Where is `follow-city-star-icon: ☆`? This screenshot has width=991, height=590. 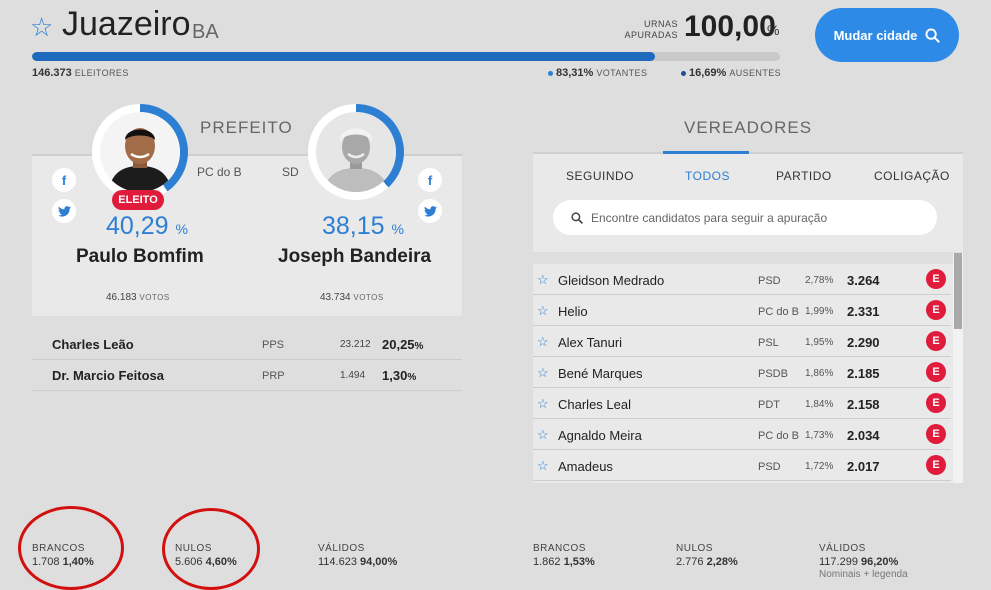
follow-city-star-icon: ☆ is located at coordinates (42, 27).